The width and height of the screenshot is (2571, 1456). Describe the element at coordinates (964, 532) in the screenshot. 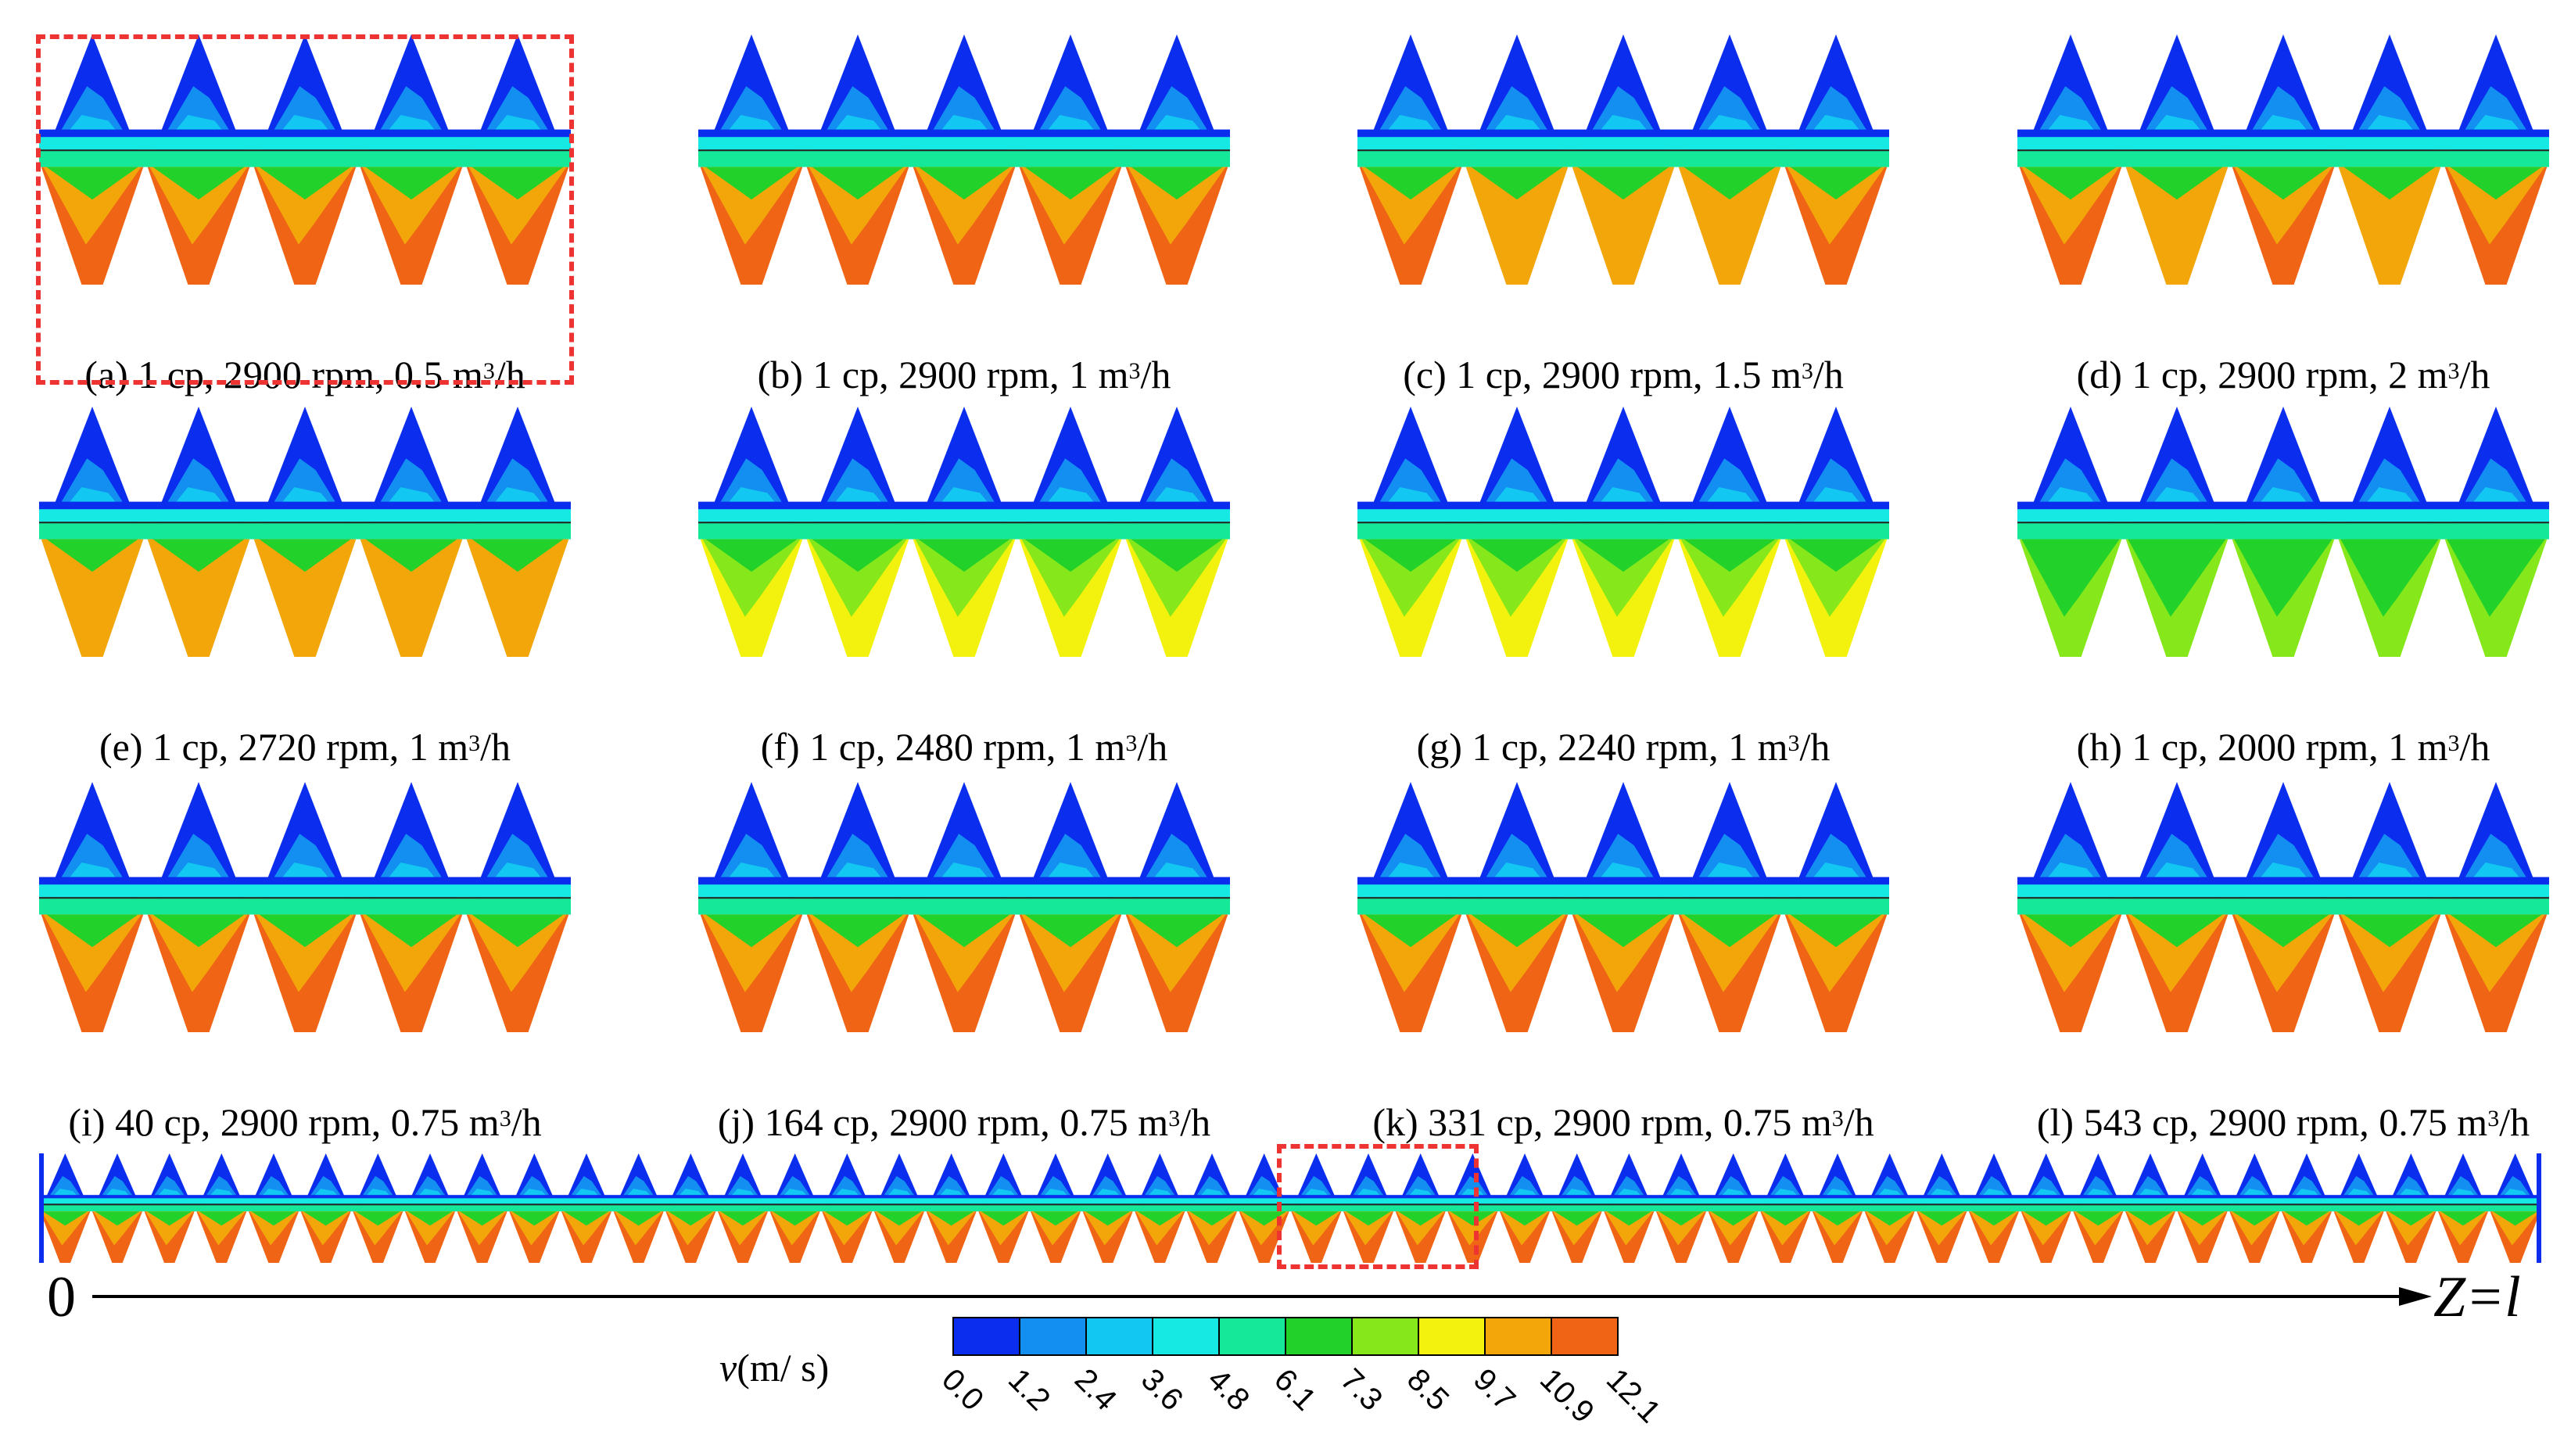

I see `contour-panel-f` at that location.